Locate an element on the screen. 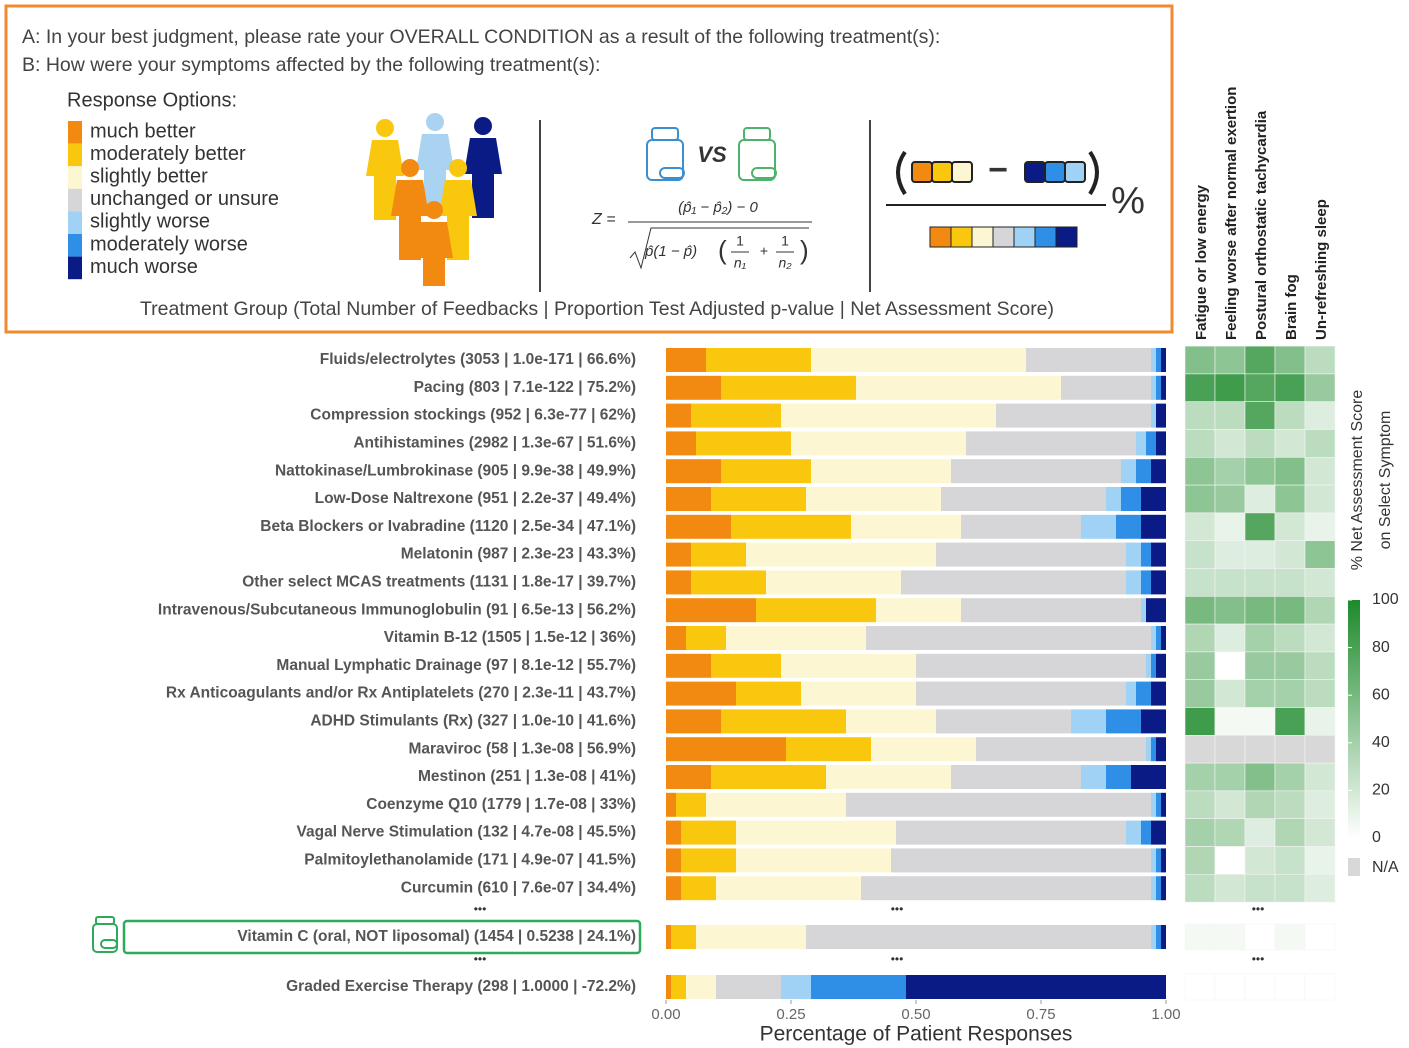  paren is located at coordinates (1093, 173).